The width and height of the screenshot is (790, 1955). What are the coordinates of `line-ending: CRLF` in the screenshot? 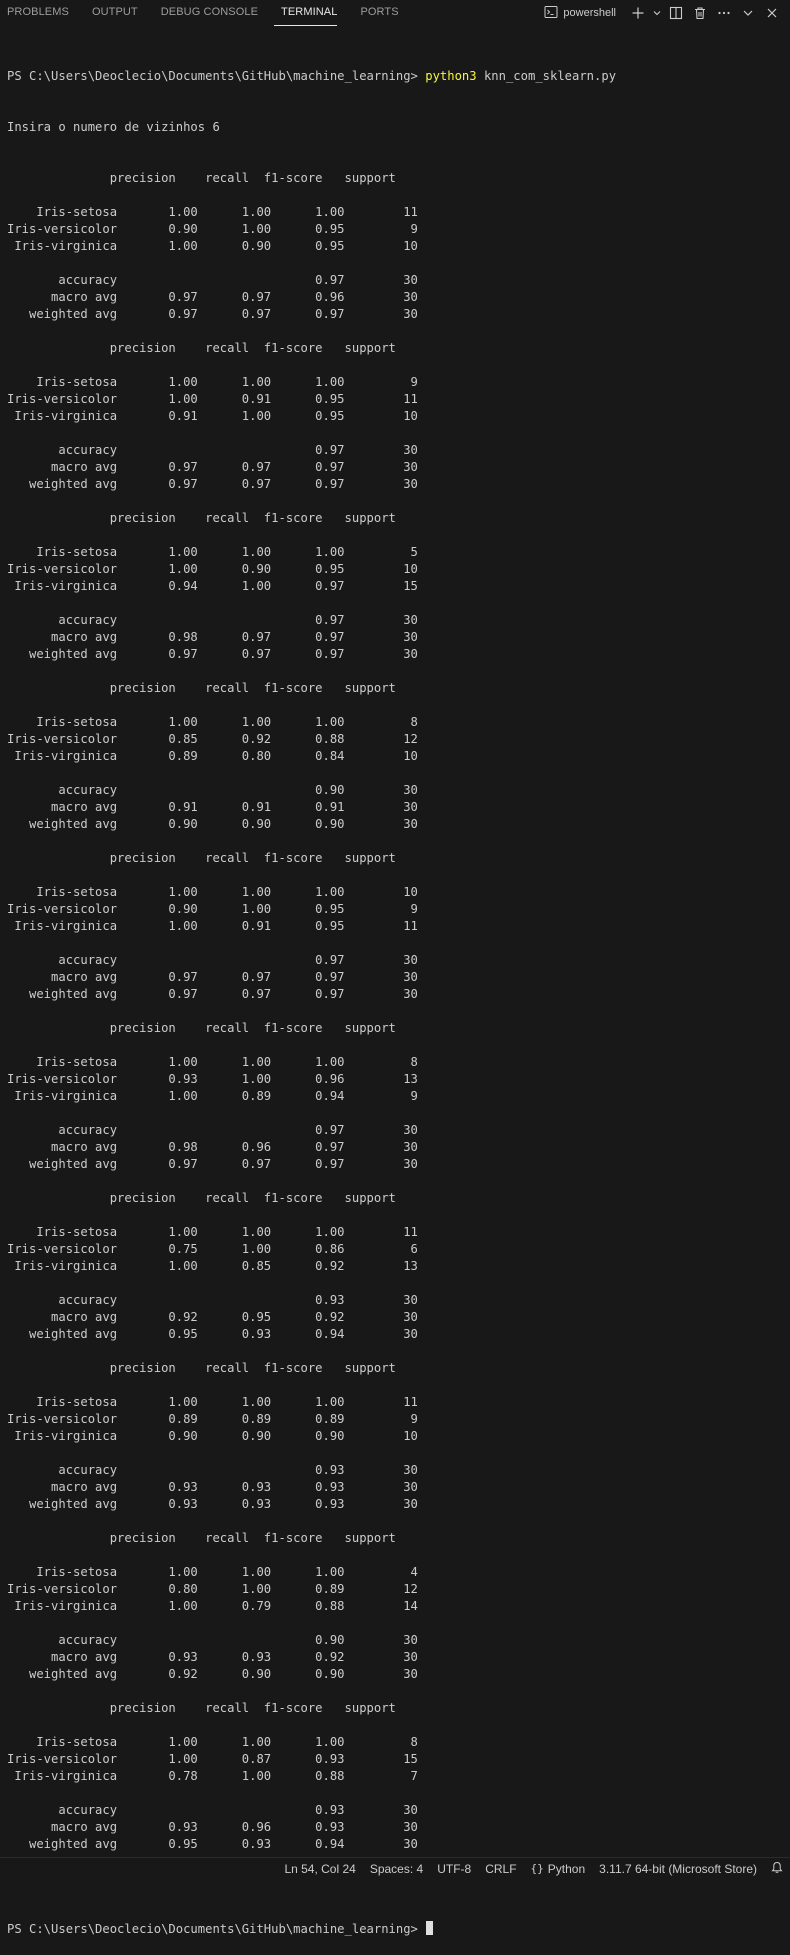 It's located at (501, 1868).